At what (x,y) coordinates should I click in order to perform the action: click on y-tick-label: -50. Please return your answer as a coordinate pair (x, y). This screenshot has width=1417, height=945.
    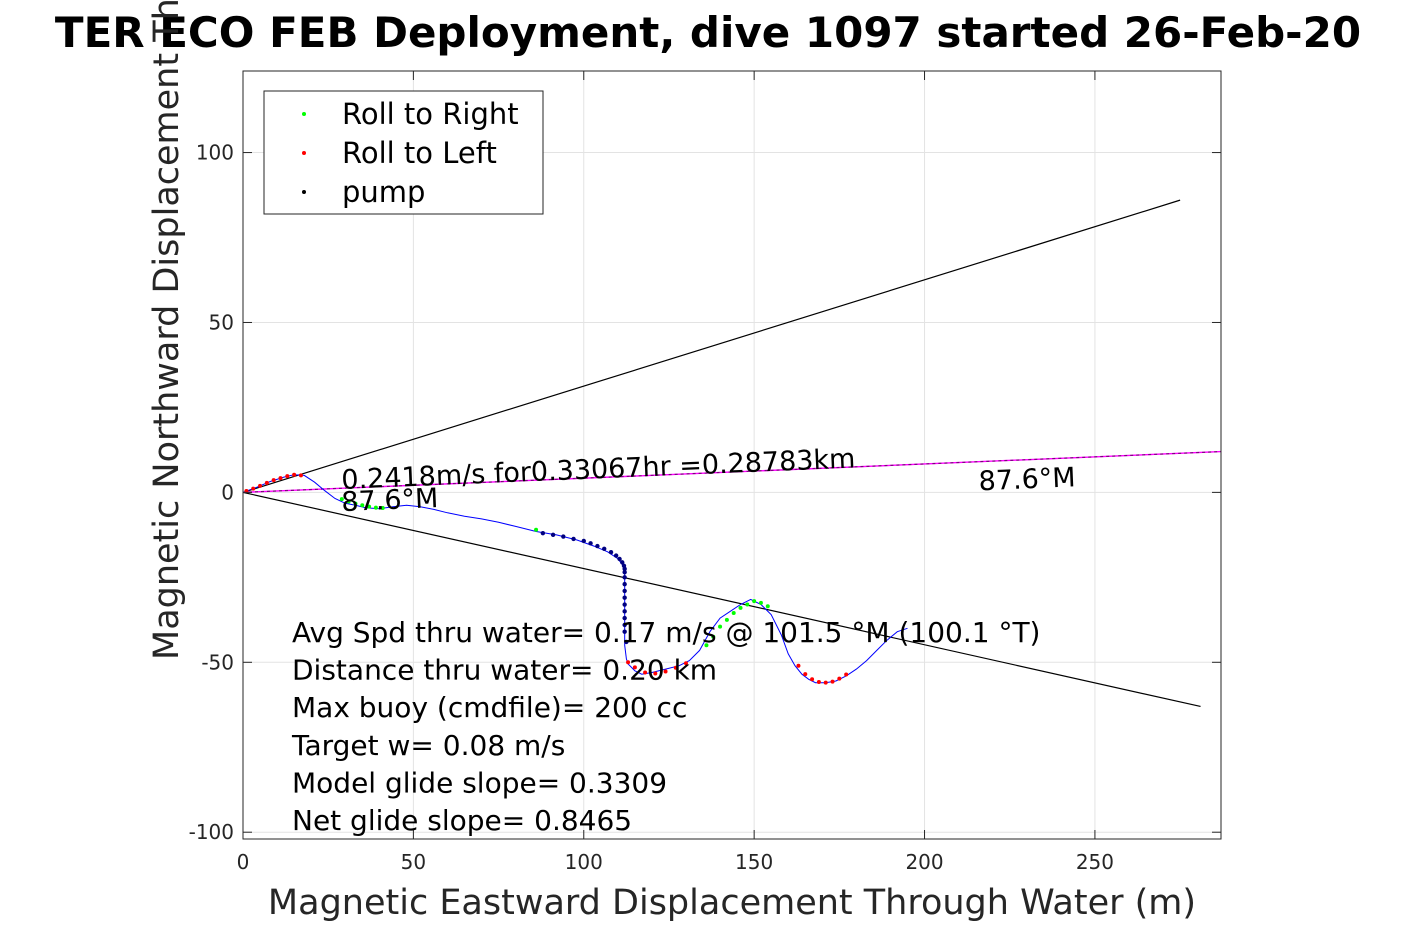
    Looking at the image, I should click on (217, 662).